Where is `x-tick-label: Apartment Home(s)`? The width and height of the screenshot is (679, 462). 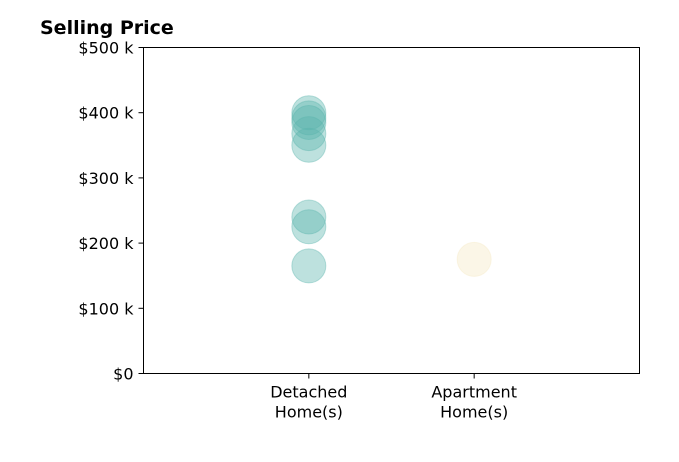 x-tick-label: Apartment Home(s) is located at coordinates (474, 402).